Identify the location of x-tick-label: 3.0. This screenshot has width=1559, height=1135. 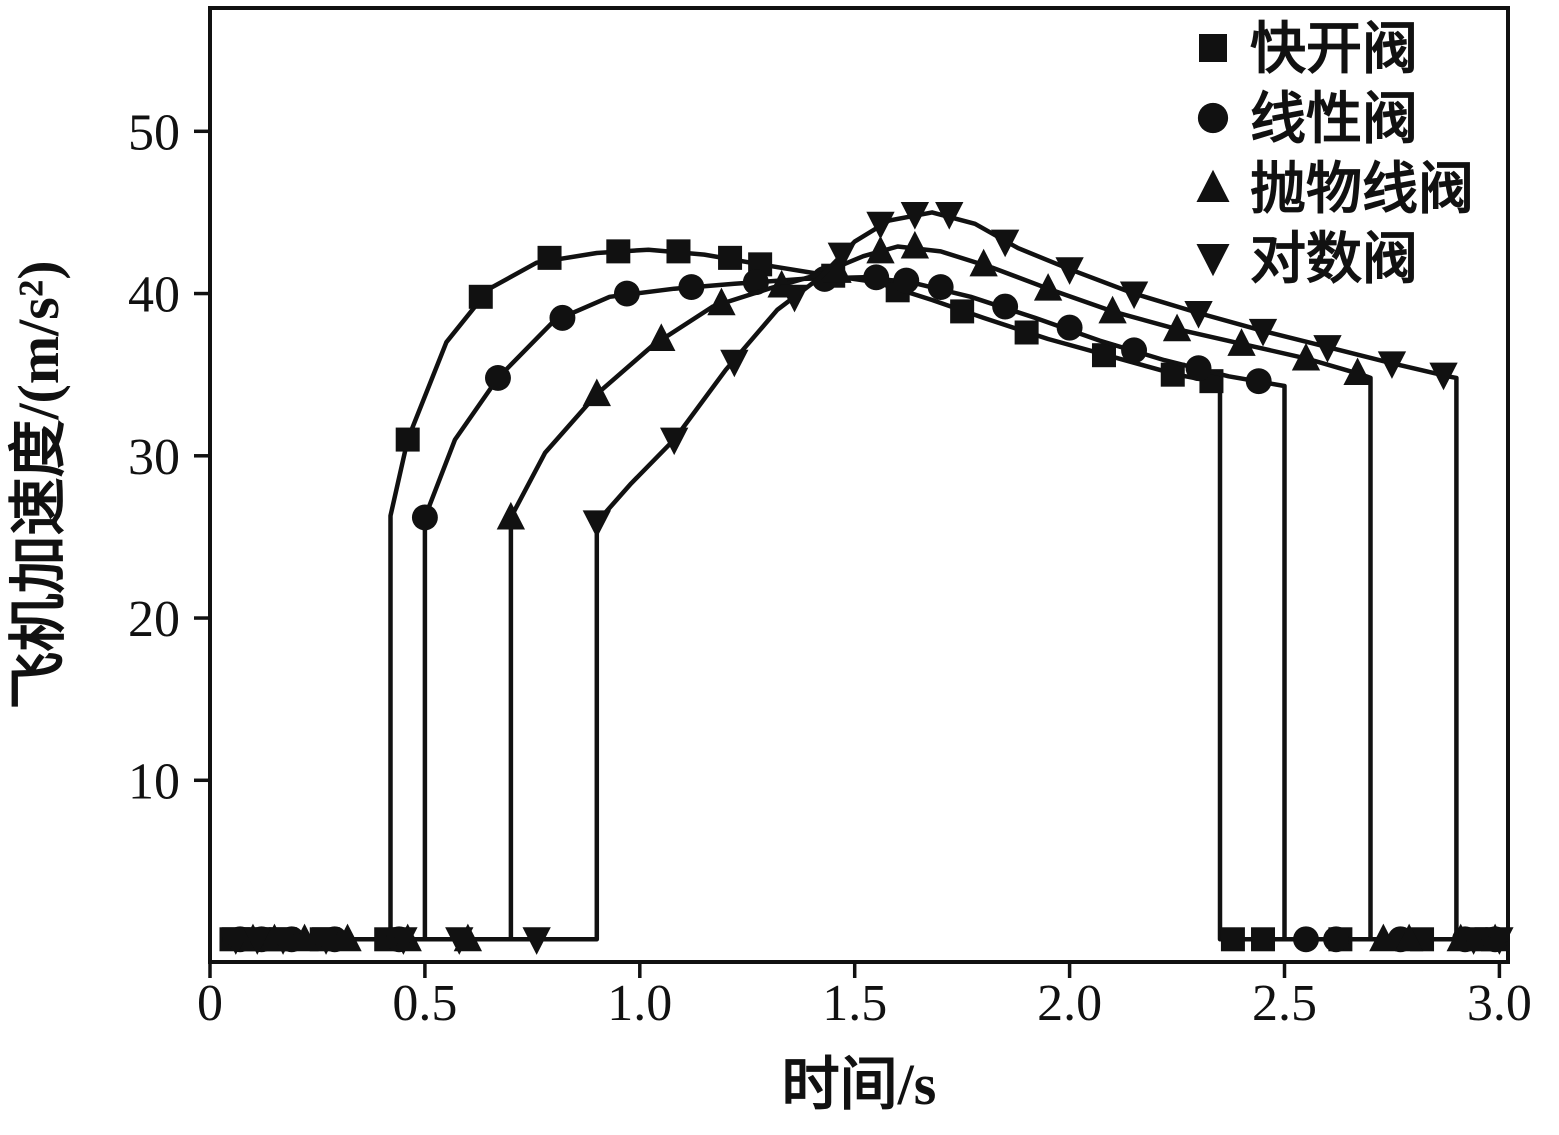
(1499, 1003).